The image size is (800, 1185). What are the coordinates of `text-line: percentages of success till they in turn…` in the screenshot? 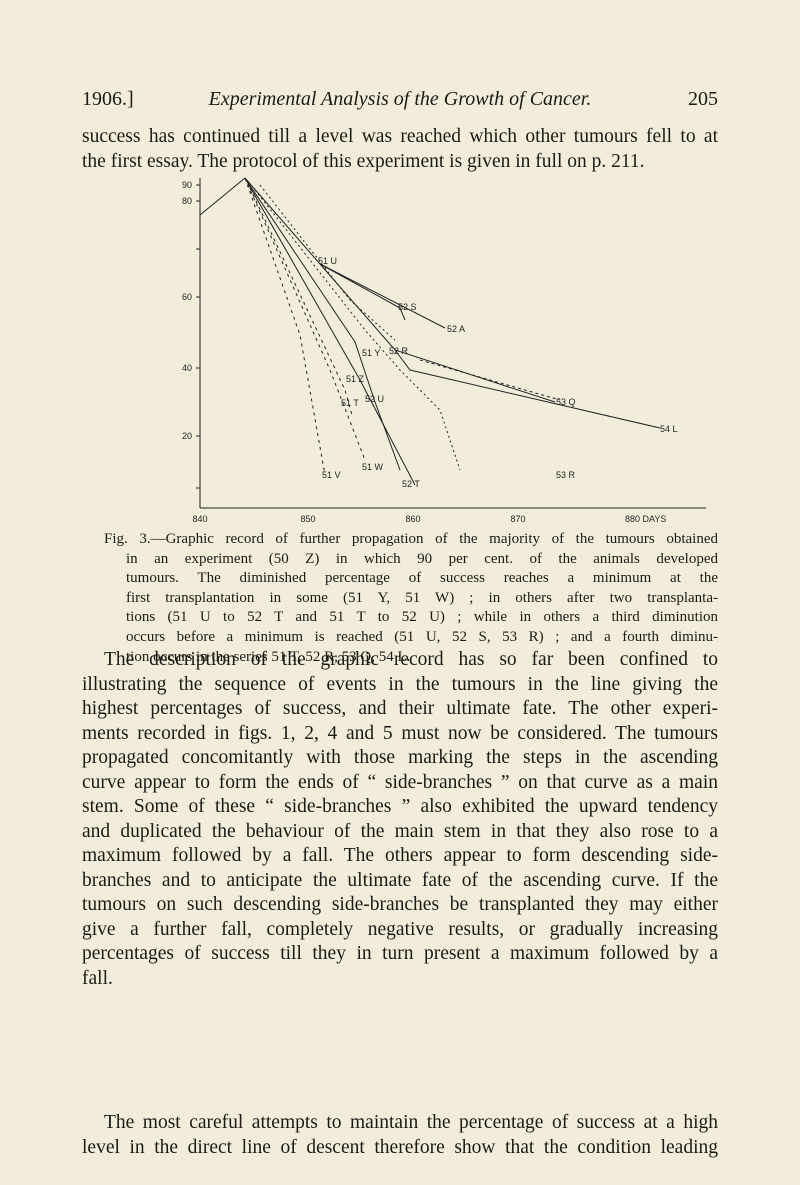 It's located at (400, 953).